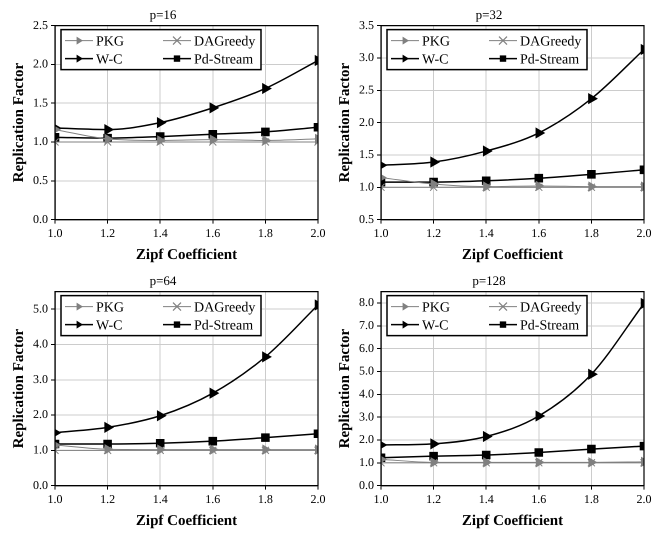  I want to click on y-tick-label: 8.0, so click(366, 302).